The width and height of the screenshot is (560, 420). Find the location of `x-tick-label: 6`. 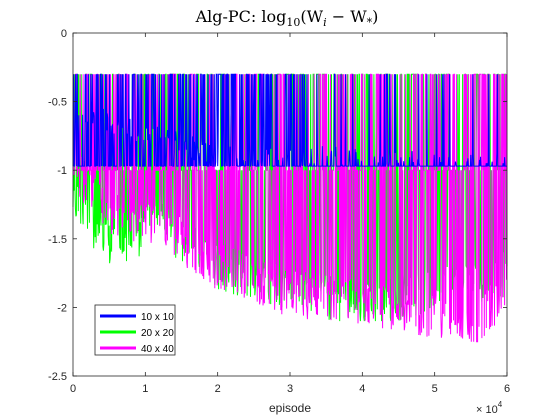

x-tick-label: 6 is located at coordinates (507, 389).